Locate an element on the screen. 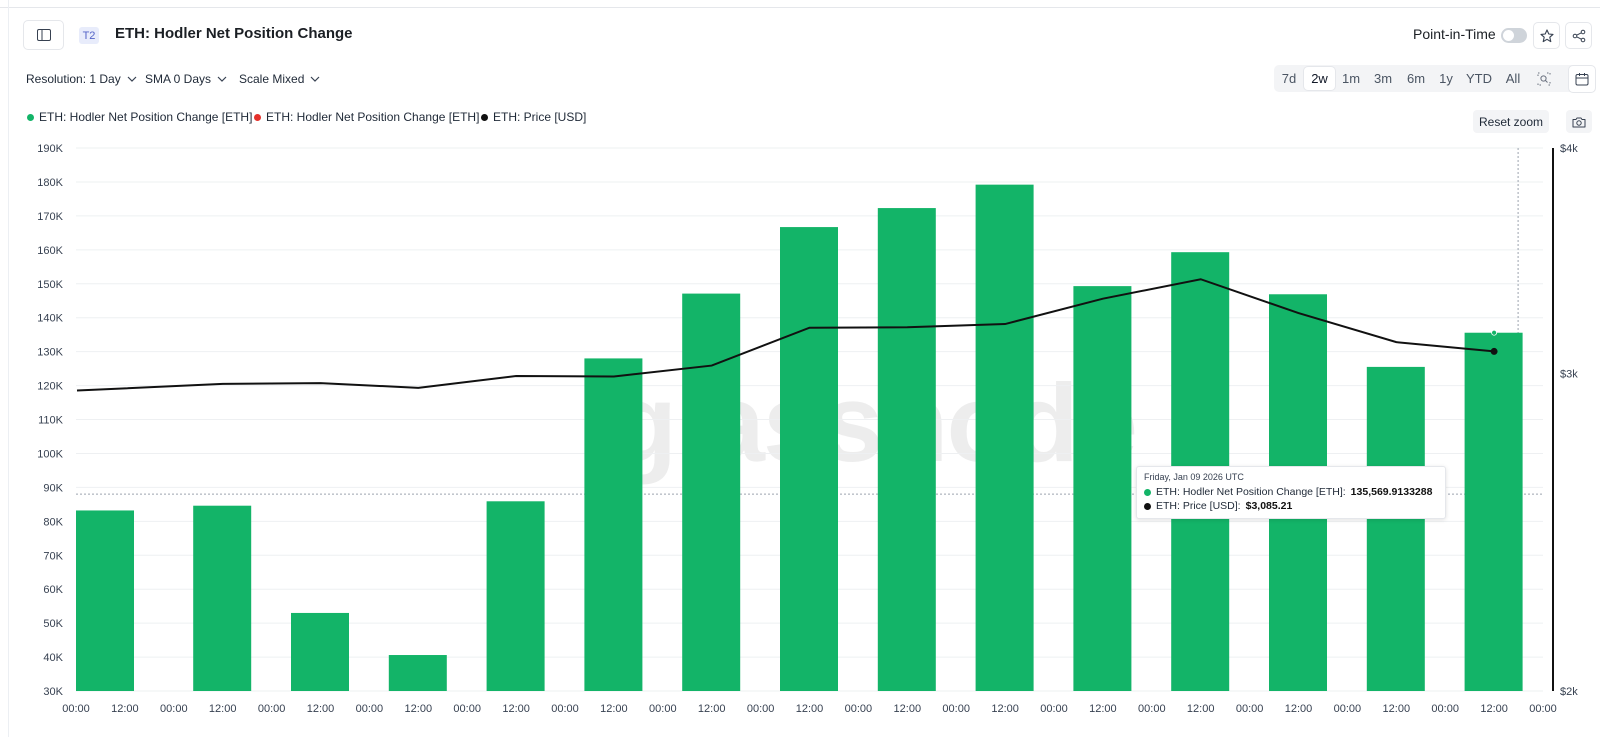  y-tick-label: 60K is located at coordinates (53, 590).